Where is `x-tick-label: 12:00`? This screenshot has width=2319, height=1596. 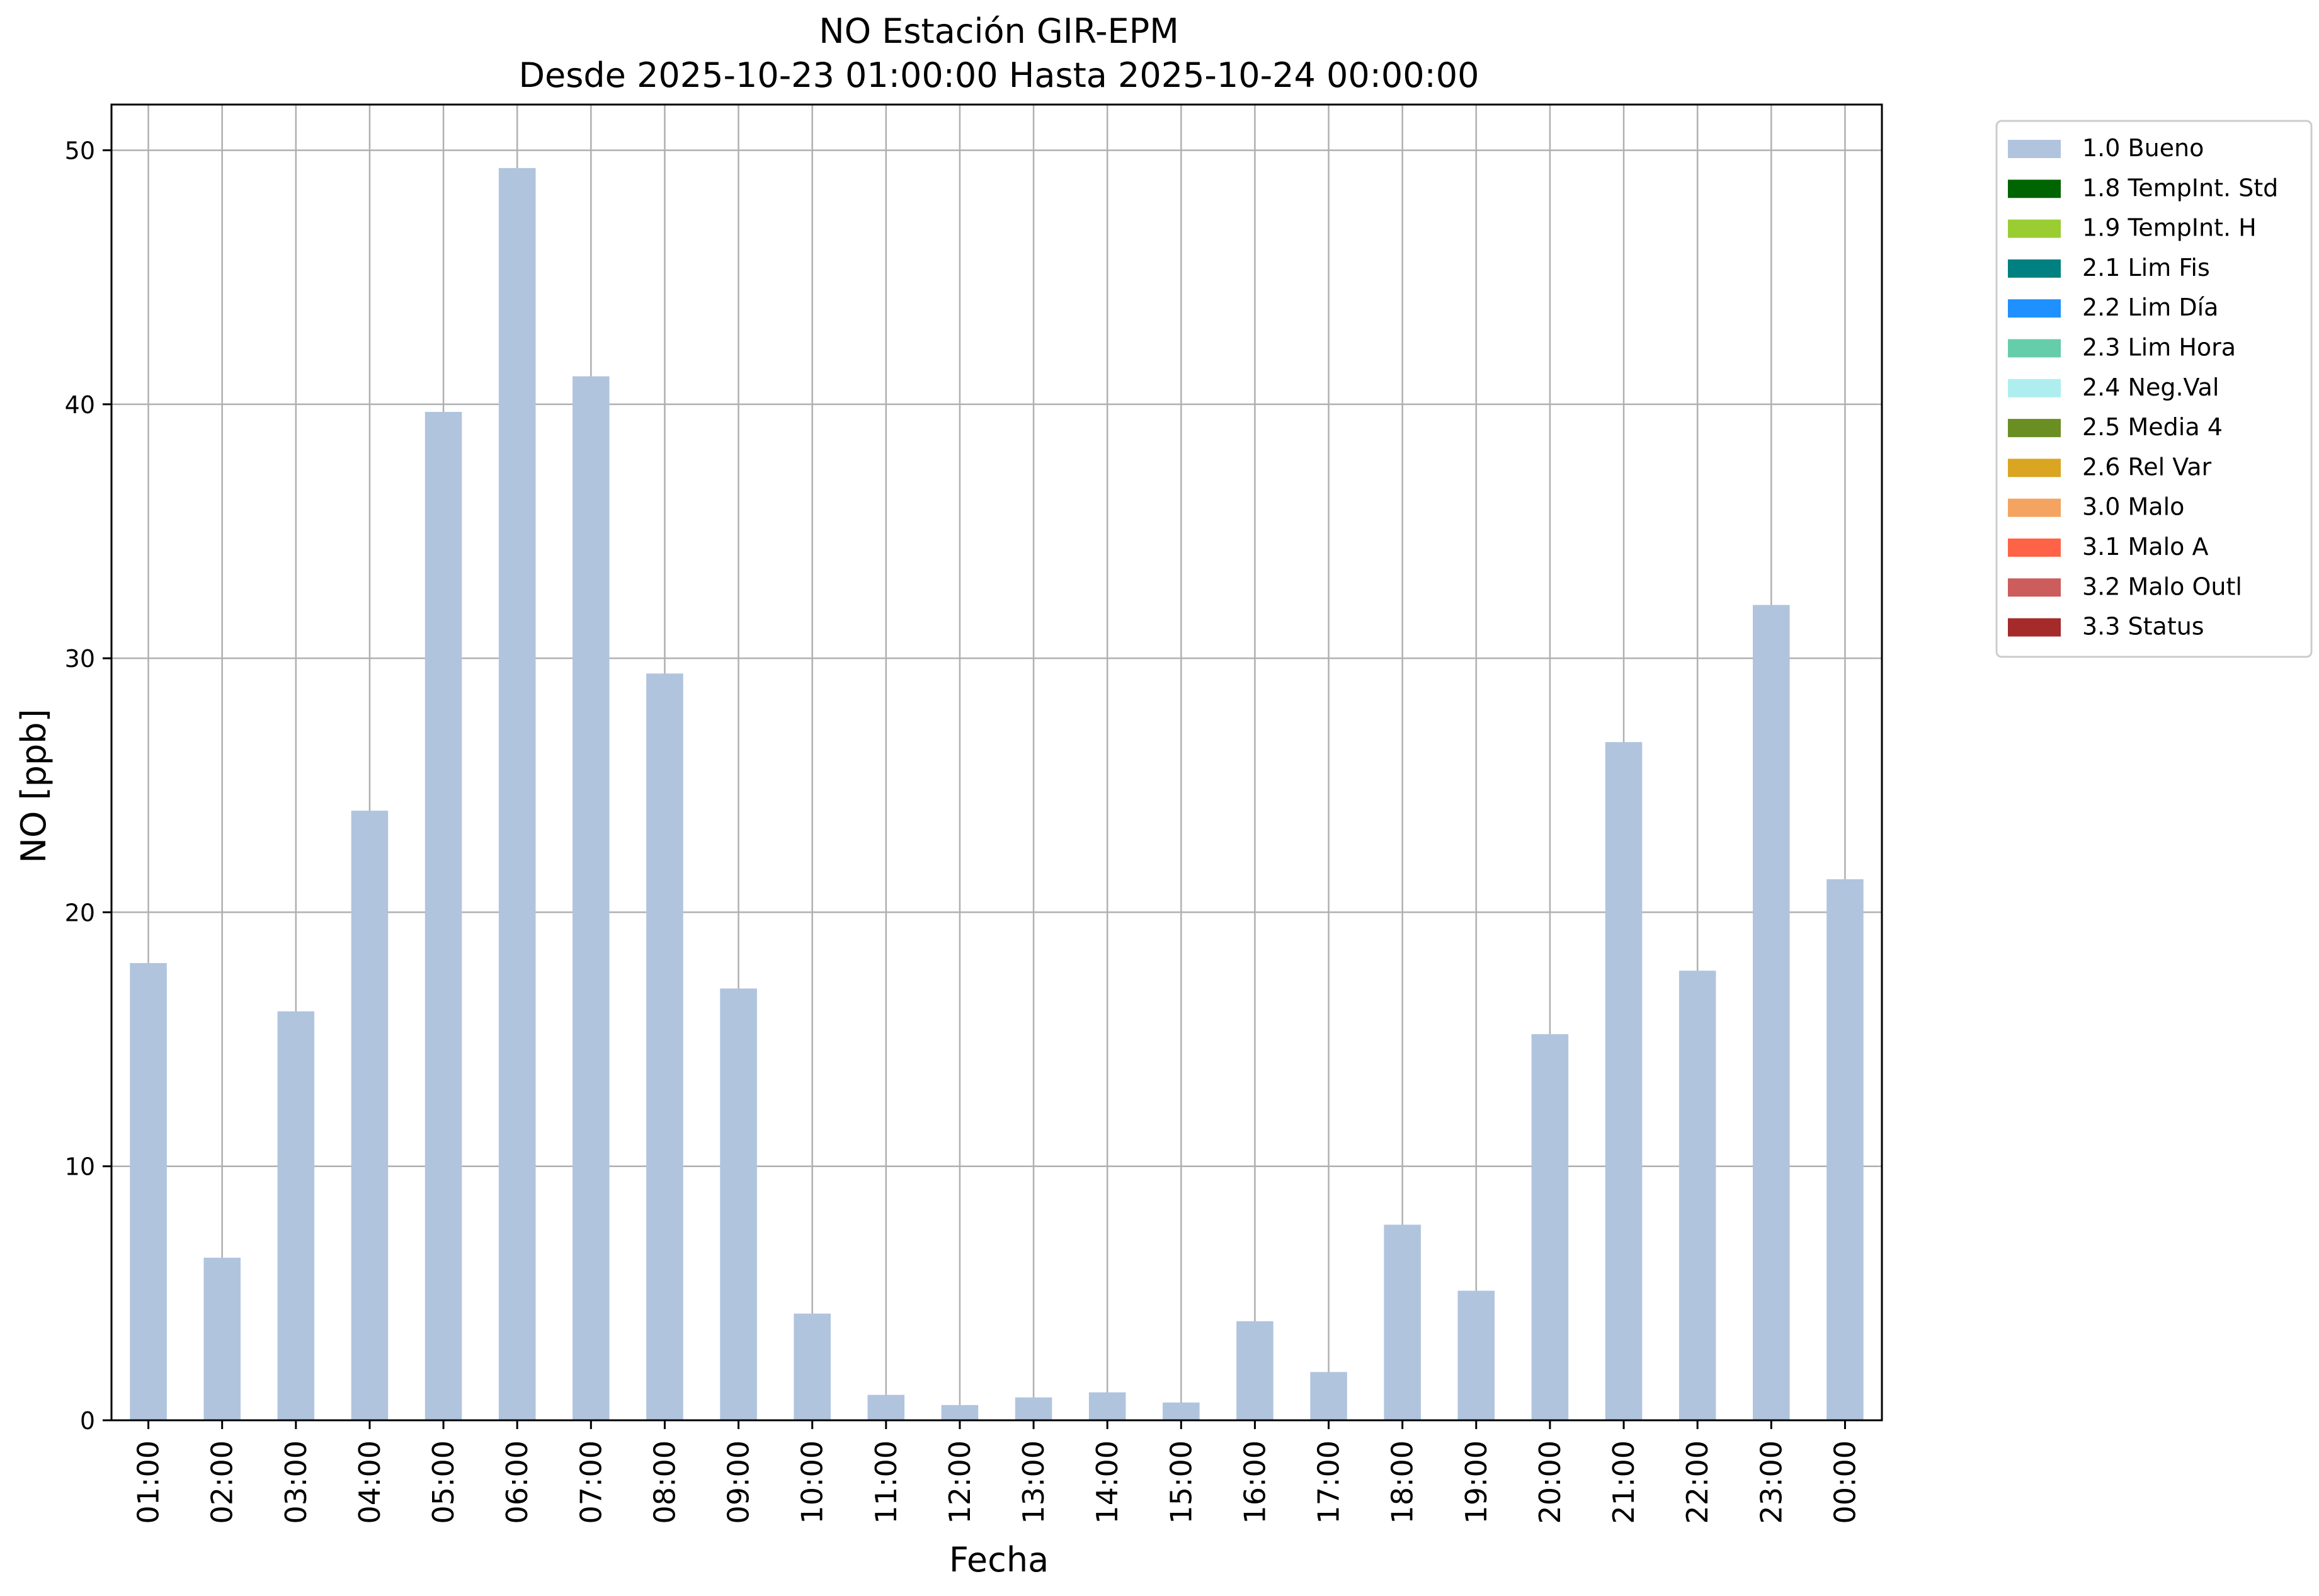
x-tick-label: 12:00 is located at coordinates (960, 1482).